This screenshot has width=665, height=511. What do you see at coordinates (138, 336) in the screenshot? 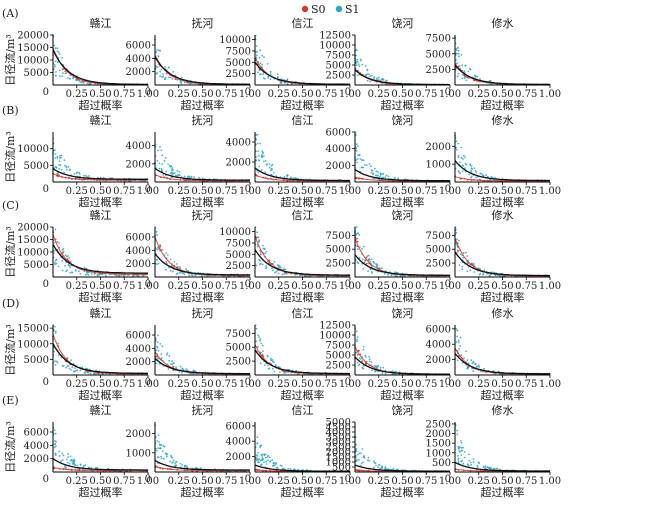
I see `y-tick-label: 6000` at bounding box center [138, 336].